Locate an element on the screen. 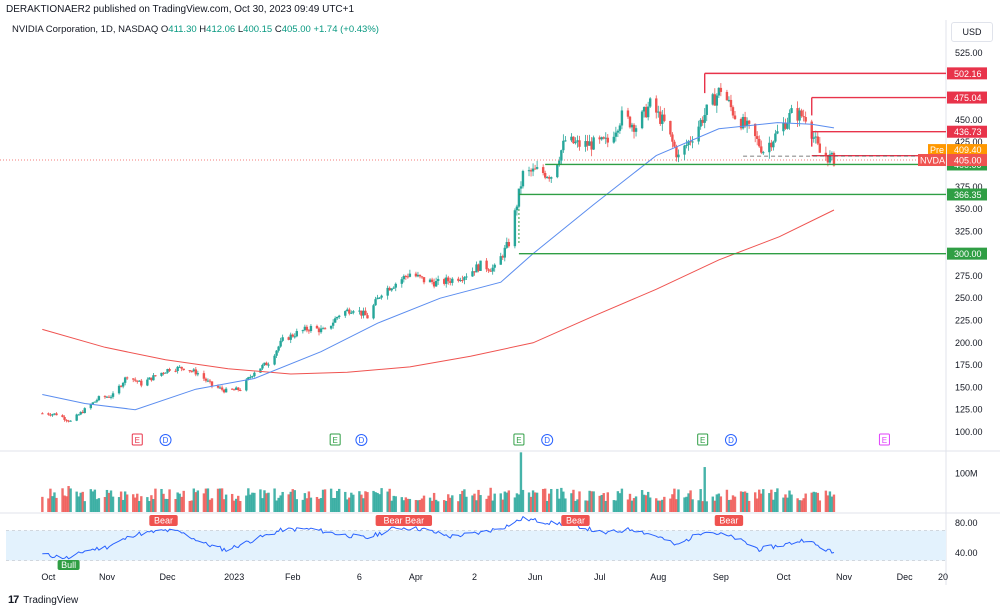 The width and height of the screenshot is (1000, 612). currency-button: USD is located at coordinates (972, 32).